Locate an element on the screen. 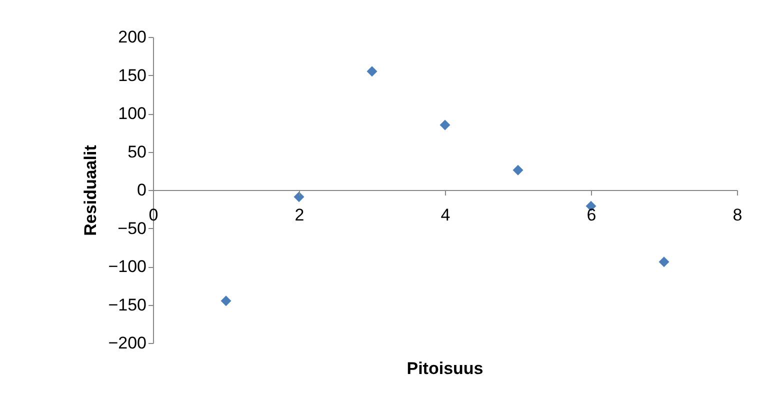 This screenshot has height=403, width=763. x-tick-label: 0 is located at coordinates (153, 215).